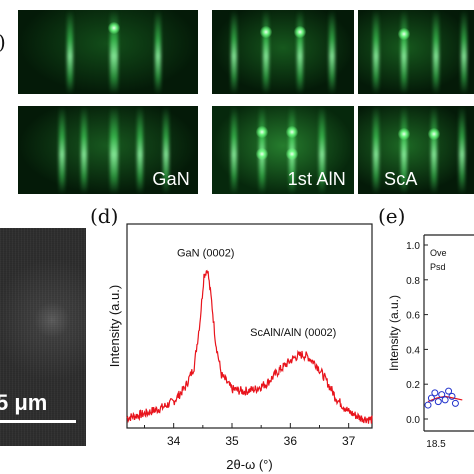 The width and height of the screenshot is (474, 474). Describe the element at coordinates (114, 326) in the screenshot. I see `xrd-y-axis-label: Intensity (a.u.)` at that location.